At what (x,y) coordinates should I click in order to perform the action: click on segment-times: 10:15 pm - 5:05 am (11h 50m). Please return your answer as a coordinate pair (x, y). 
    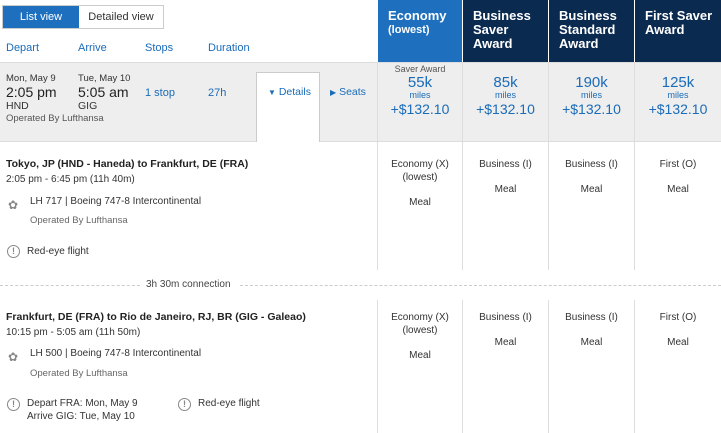
    Looking at the image, I should click on (73, 332).